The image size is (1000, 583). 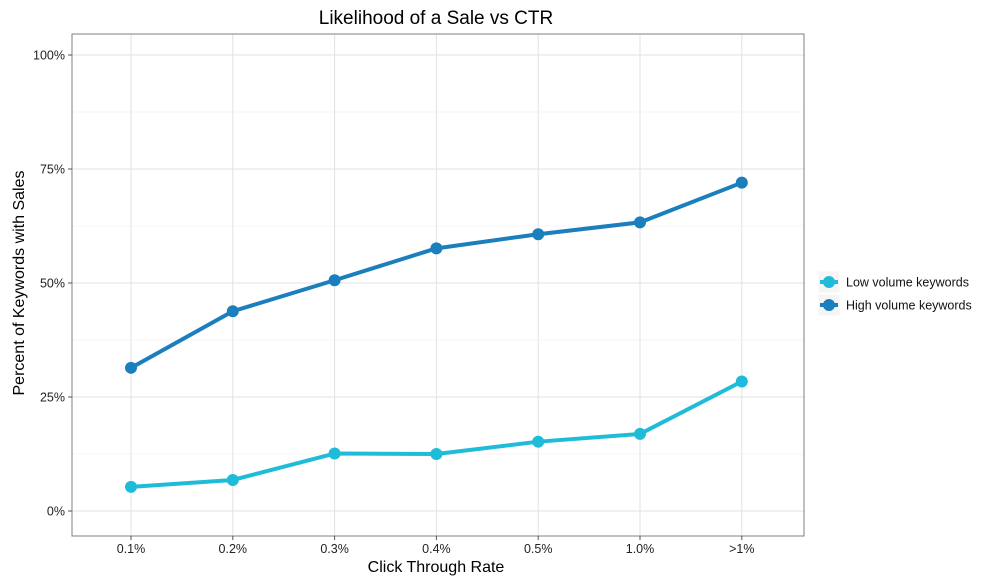 I want to click on series-low-volume, so click(x=436, y=434).